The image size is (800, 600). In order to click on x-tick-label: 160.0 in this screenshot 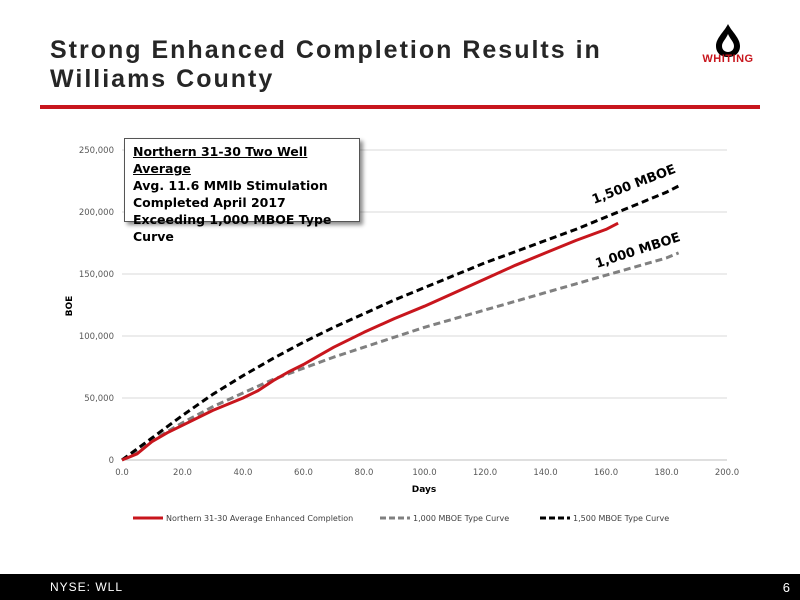, I will do `click(606, 473)`.